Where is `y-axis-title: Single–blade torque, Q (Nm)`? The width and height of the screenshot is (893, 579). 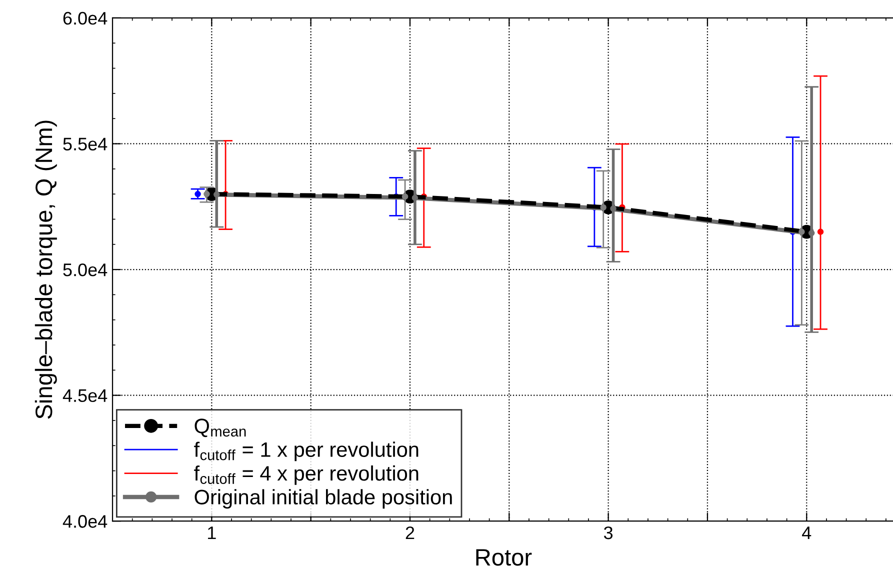 y-axis-title: Single–blade torque, Q (Nm) is located at coordinates (45, 269).